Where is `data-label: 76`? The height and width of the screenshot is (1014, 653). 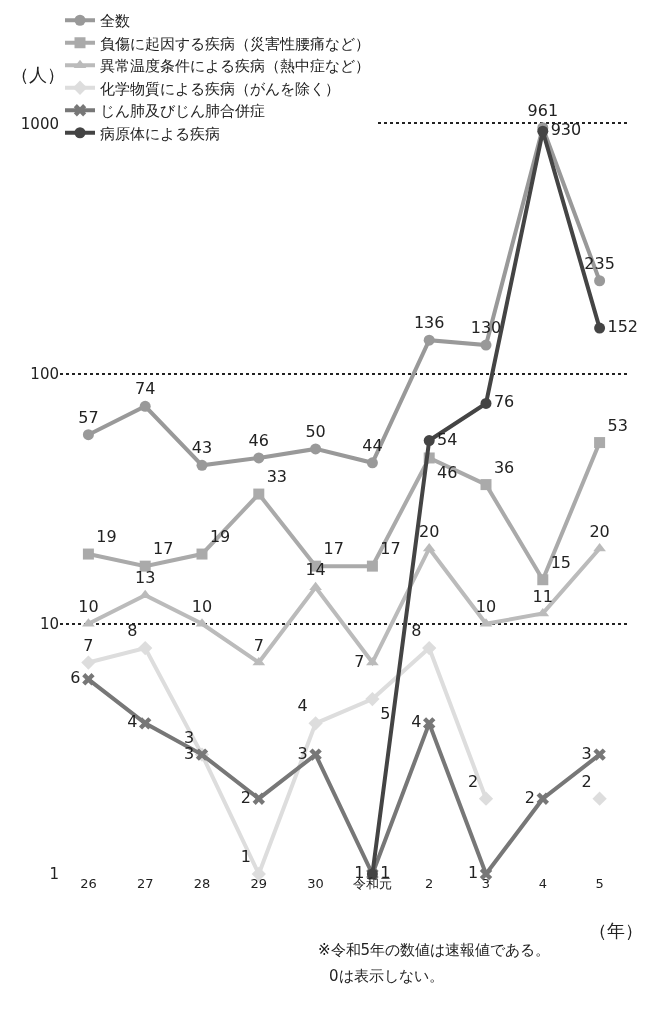 data-label: 76 is located at coordinates (504, 402).